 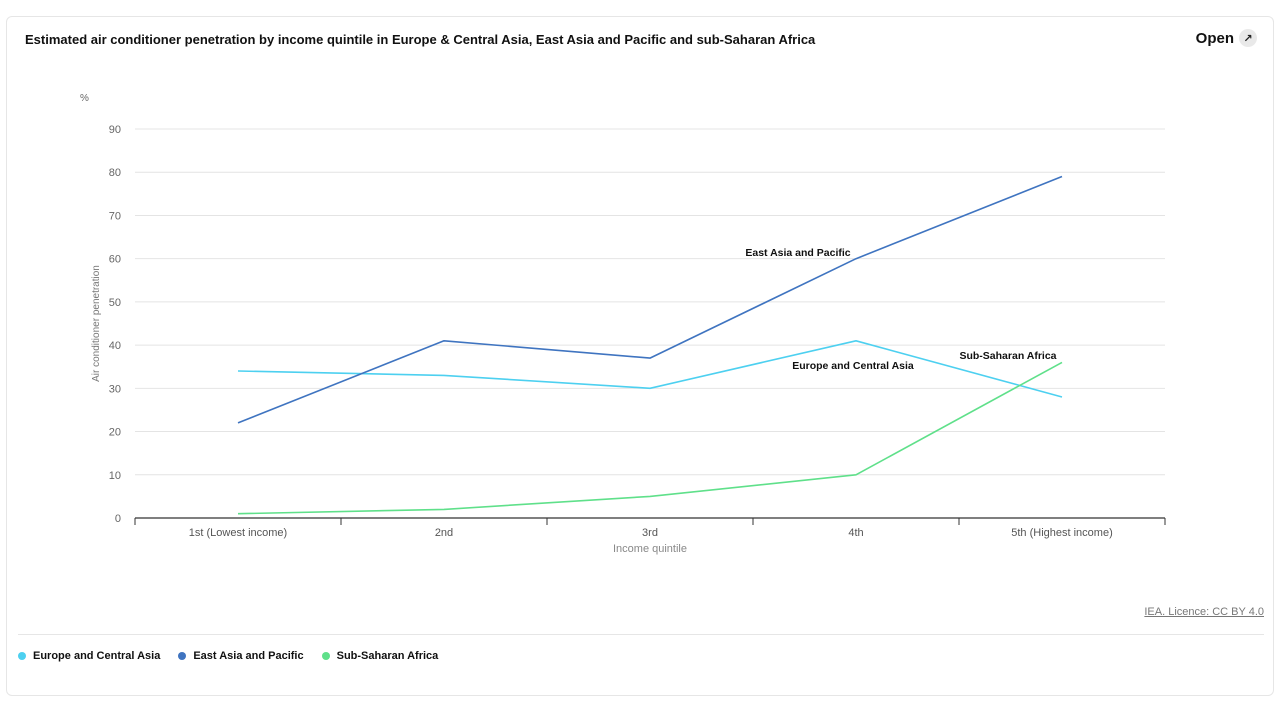 I want to click on legend-item-sub-saharan-africa: Sub-Saharan Africa, so click(x=380, y=656).